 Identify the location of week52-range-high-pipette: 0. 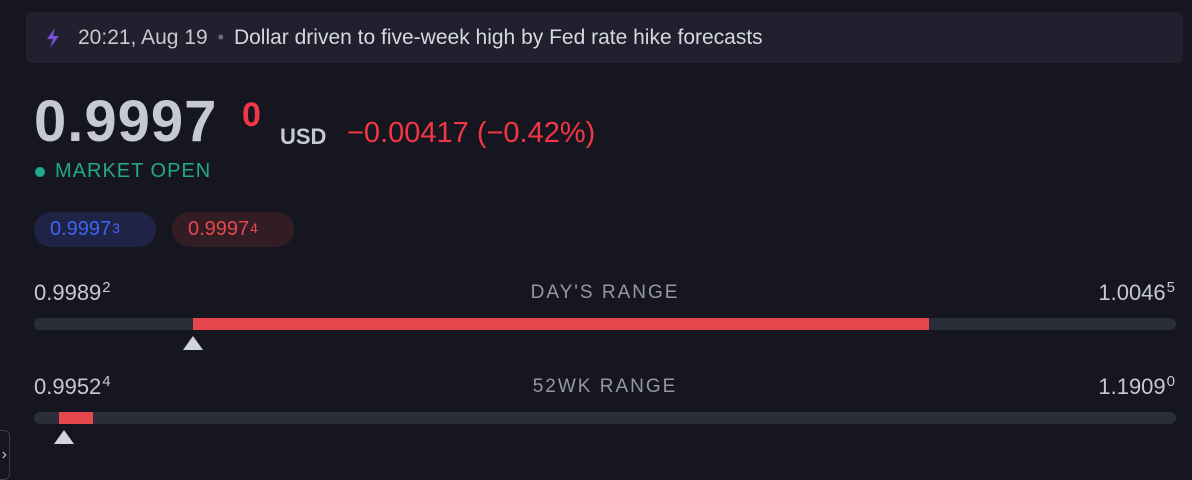
(1170, 381).